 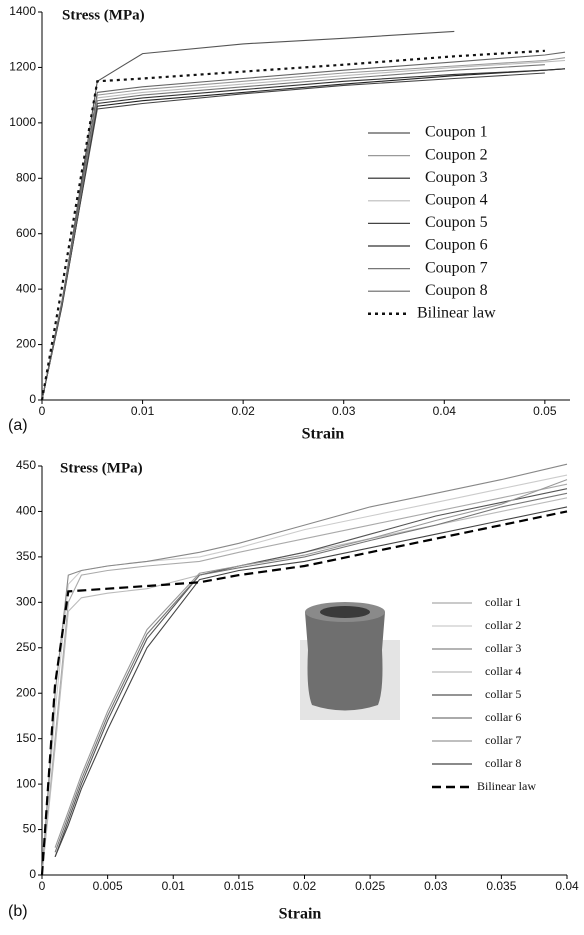 I want to click on y-tick-label: 100, so click(x=26, y=783).